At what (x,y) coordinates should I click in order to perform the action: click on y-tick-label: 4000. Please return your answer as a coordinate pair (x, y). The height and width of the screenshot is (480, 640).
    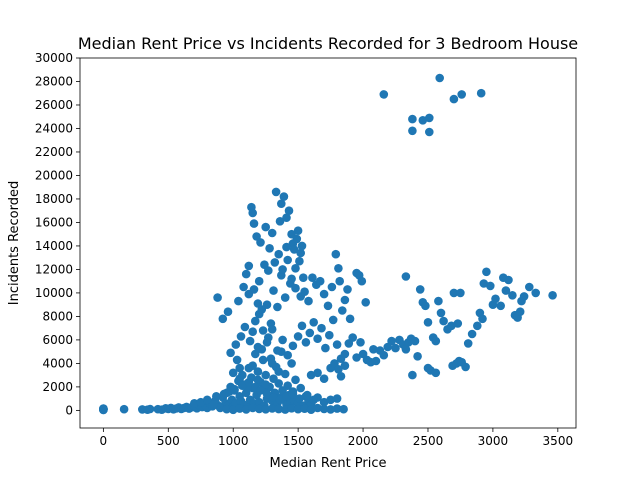
    Looking at the image, I should click on (57, 363).